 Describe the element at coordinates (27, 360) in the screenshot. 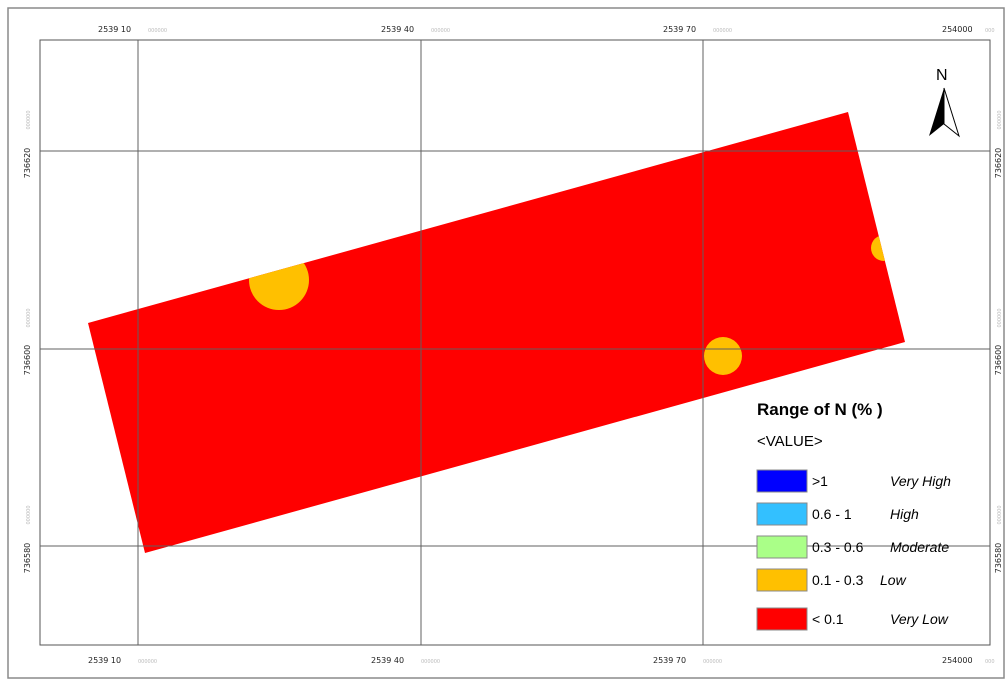

I see `grid-label-left: 736600` at that location.